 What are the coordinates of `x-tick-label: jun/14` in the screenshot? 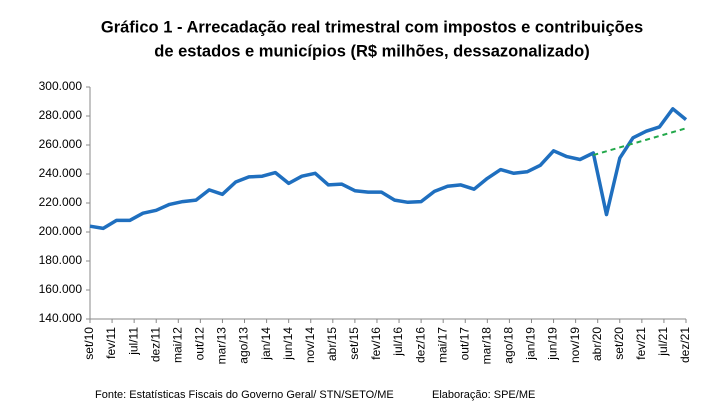 It's located at (288, 344).